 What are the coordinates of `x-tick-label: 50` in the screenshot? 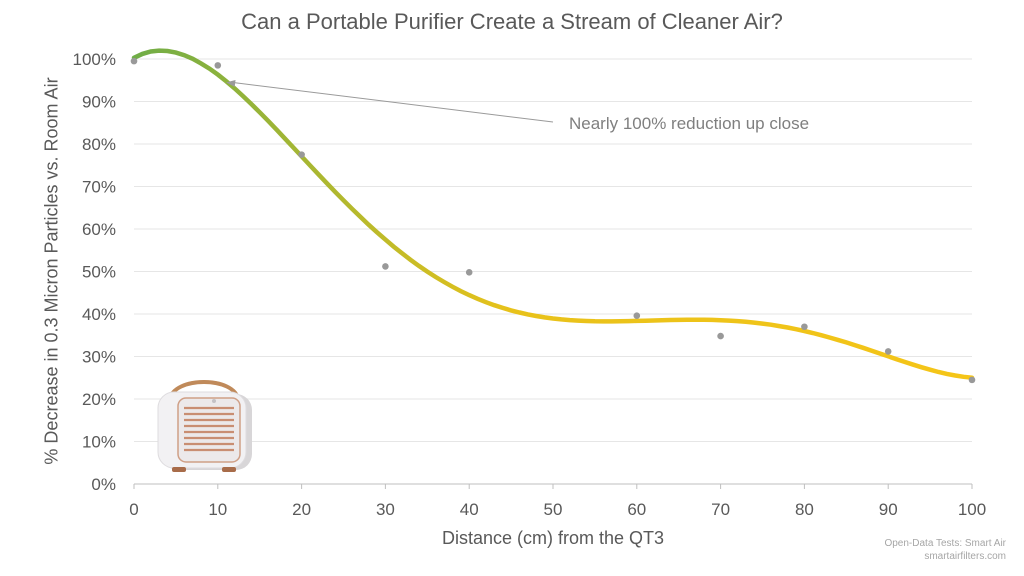 It's located at (553, 509).